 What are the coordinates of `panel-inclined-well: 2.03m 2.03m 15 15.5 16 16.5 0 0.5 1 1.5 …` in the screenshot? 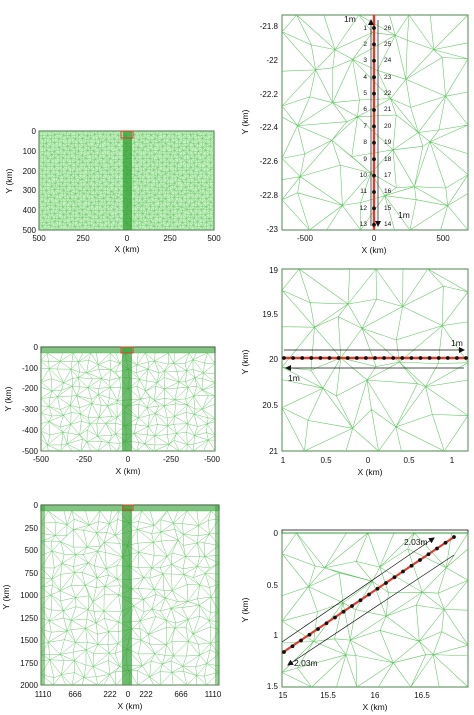 It's located at (354, 620).